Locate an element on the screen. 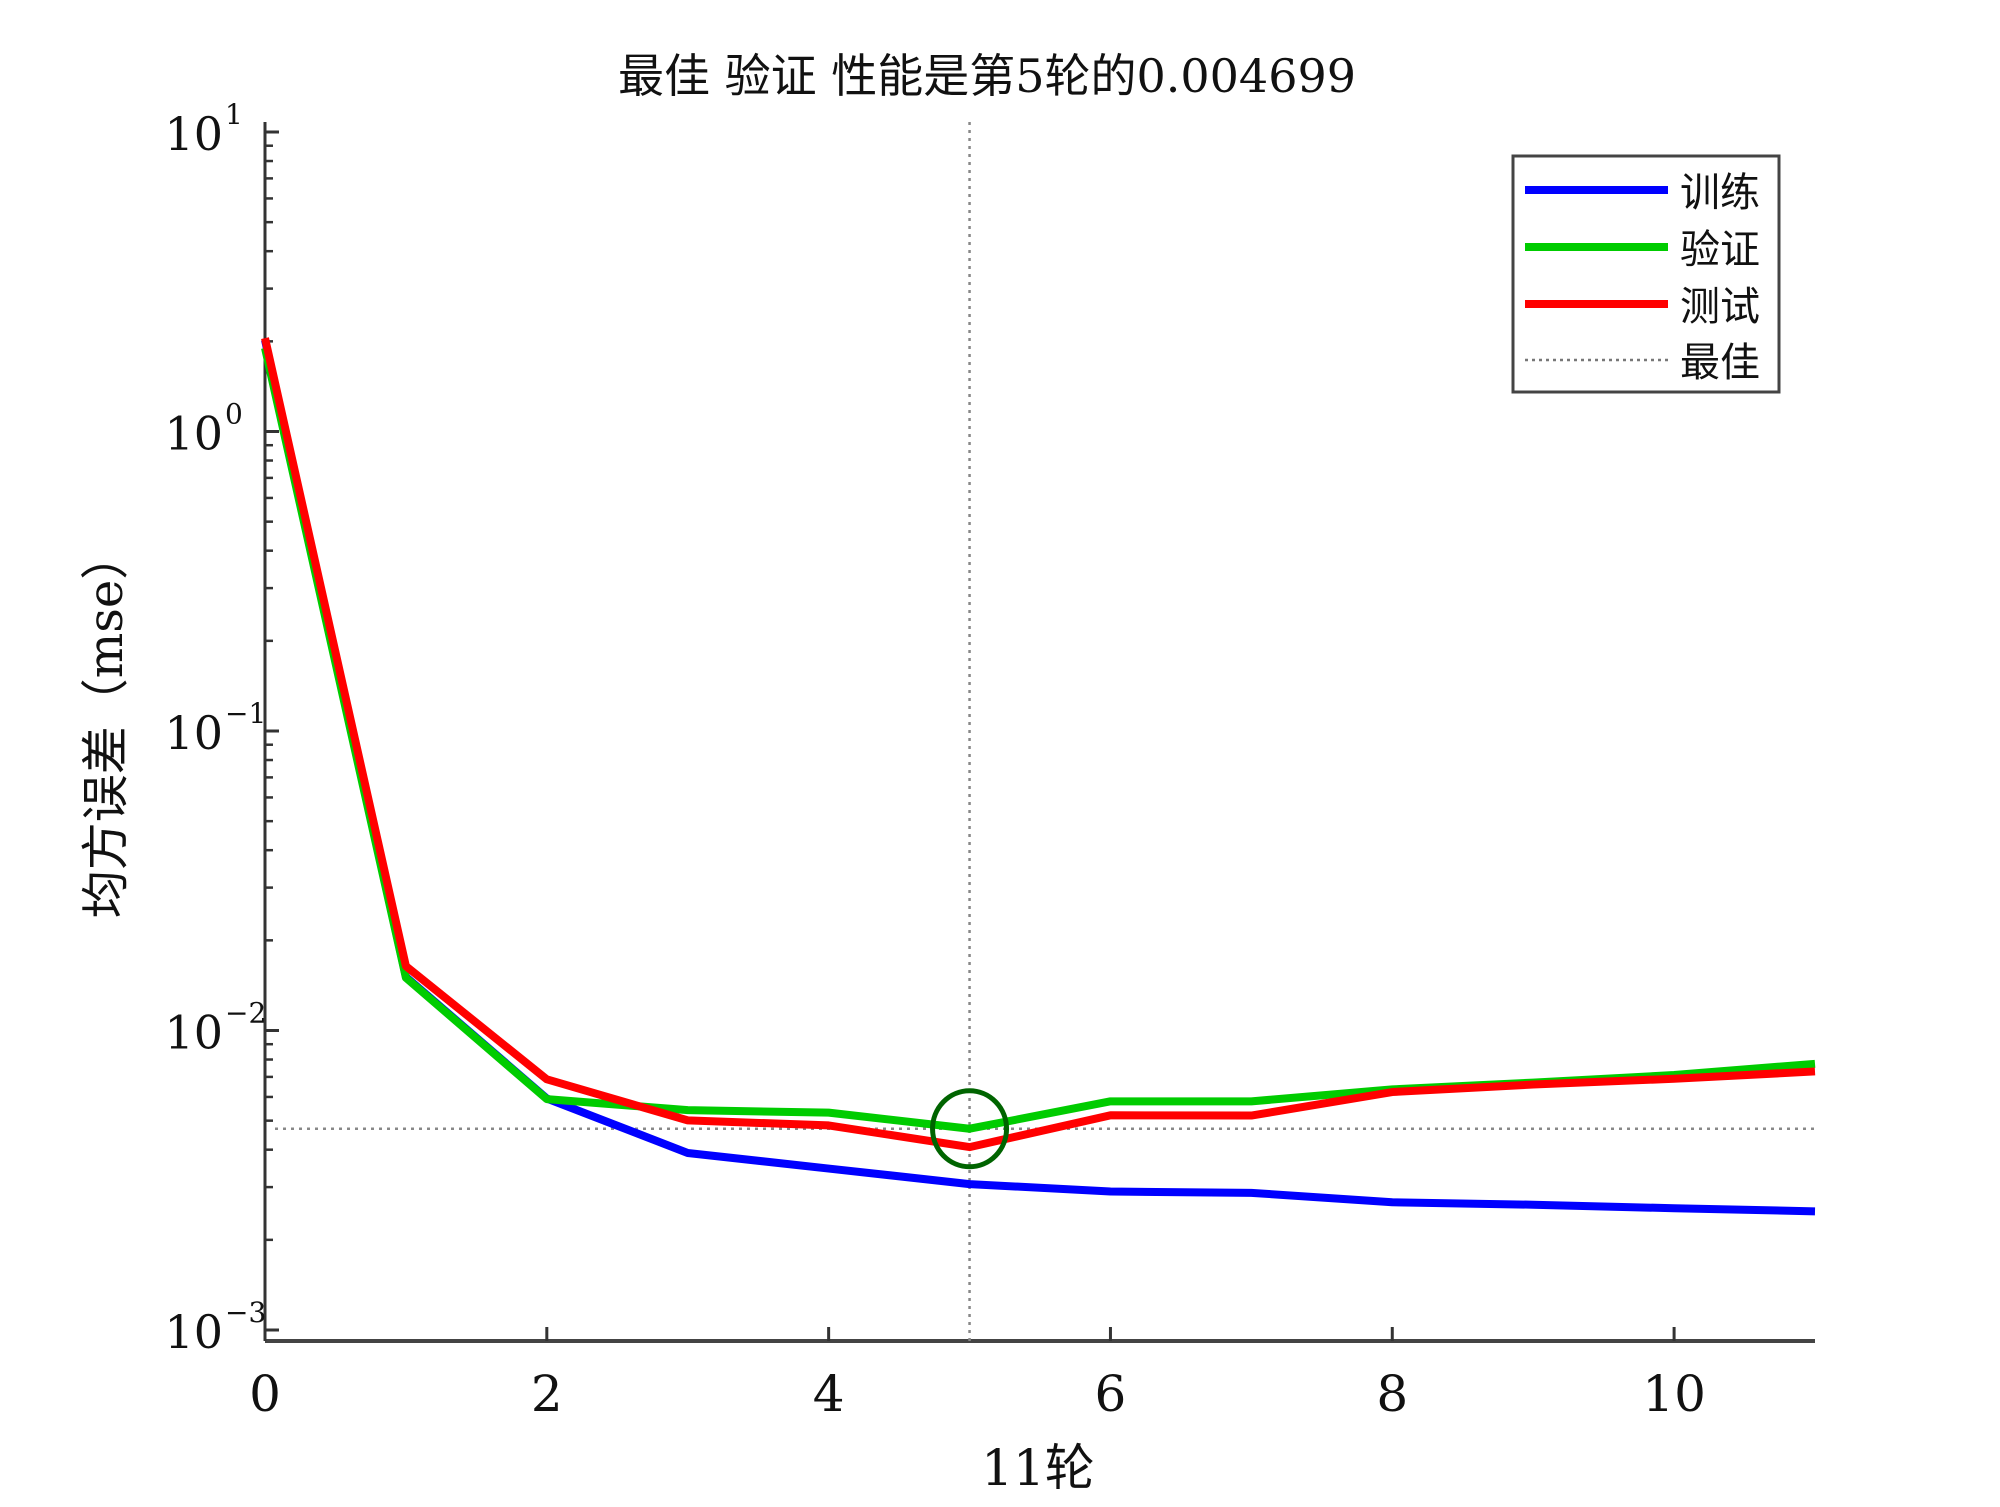 Image resolution: width=2000 pixels, height=1507 pixels. legend-label-train: 训练 is located at coordinates (1720, 193).